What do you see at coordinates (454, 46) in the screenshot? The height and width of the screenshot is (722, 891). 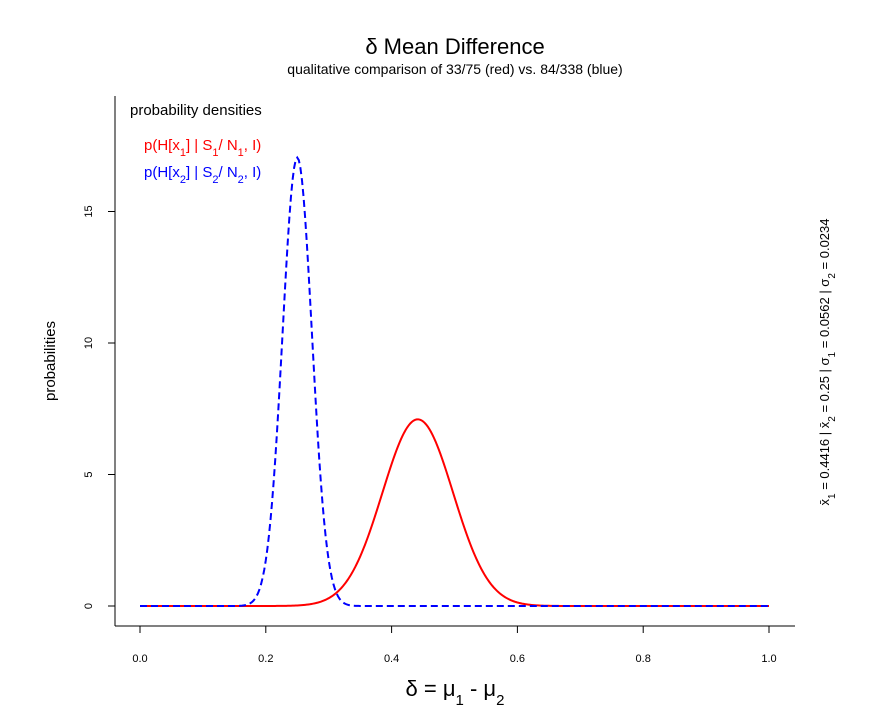 I see `chart-title: δ Mean Difference` at bounding box center [454, 46].